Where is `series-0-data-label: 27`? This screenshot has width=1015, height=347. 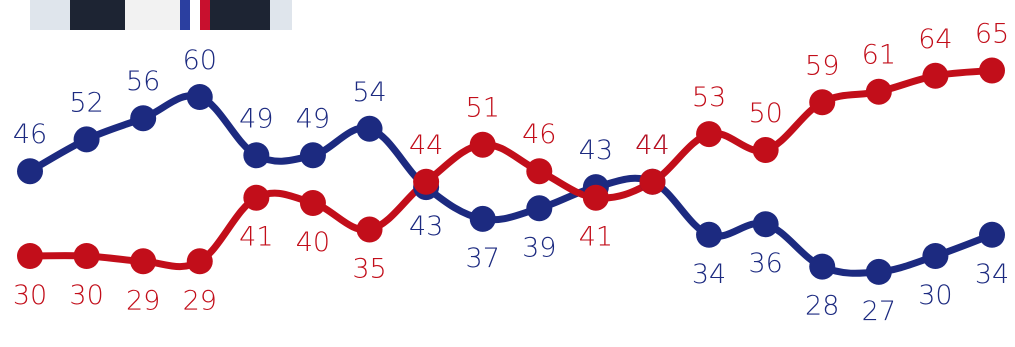
series-0-data-label: 27 is located at coordinates (879, 311).